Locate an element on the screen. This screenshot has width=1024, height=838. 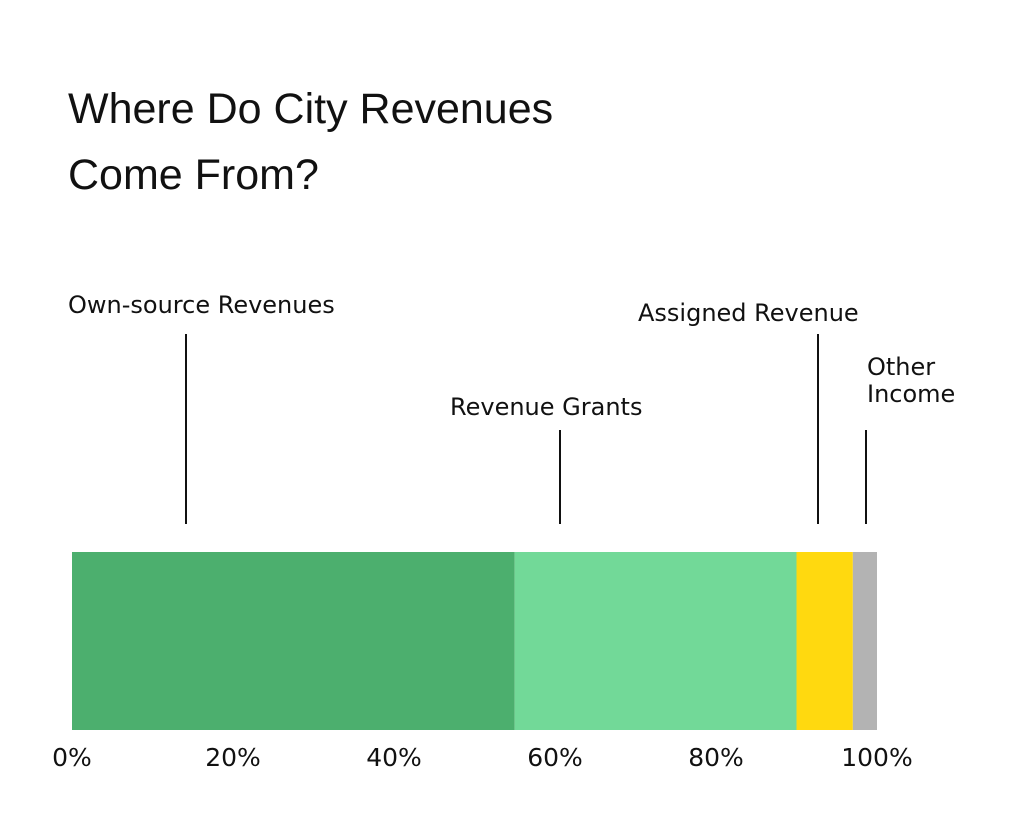
callout-label-own-source-revenues: Own-source Revenues is located at coordinates (201, 305).